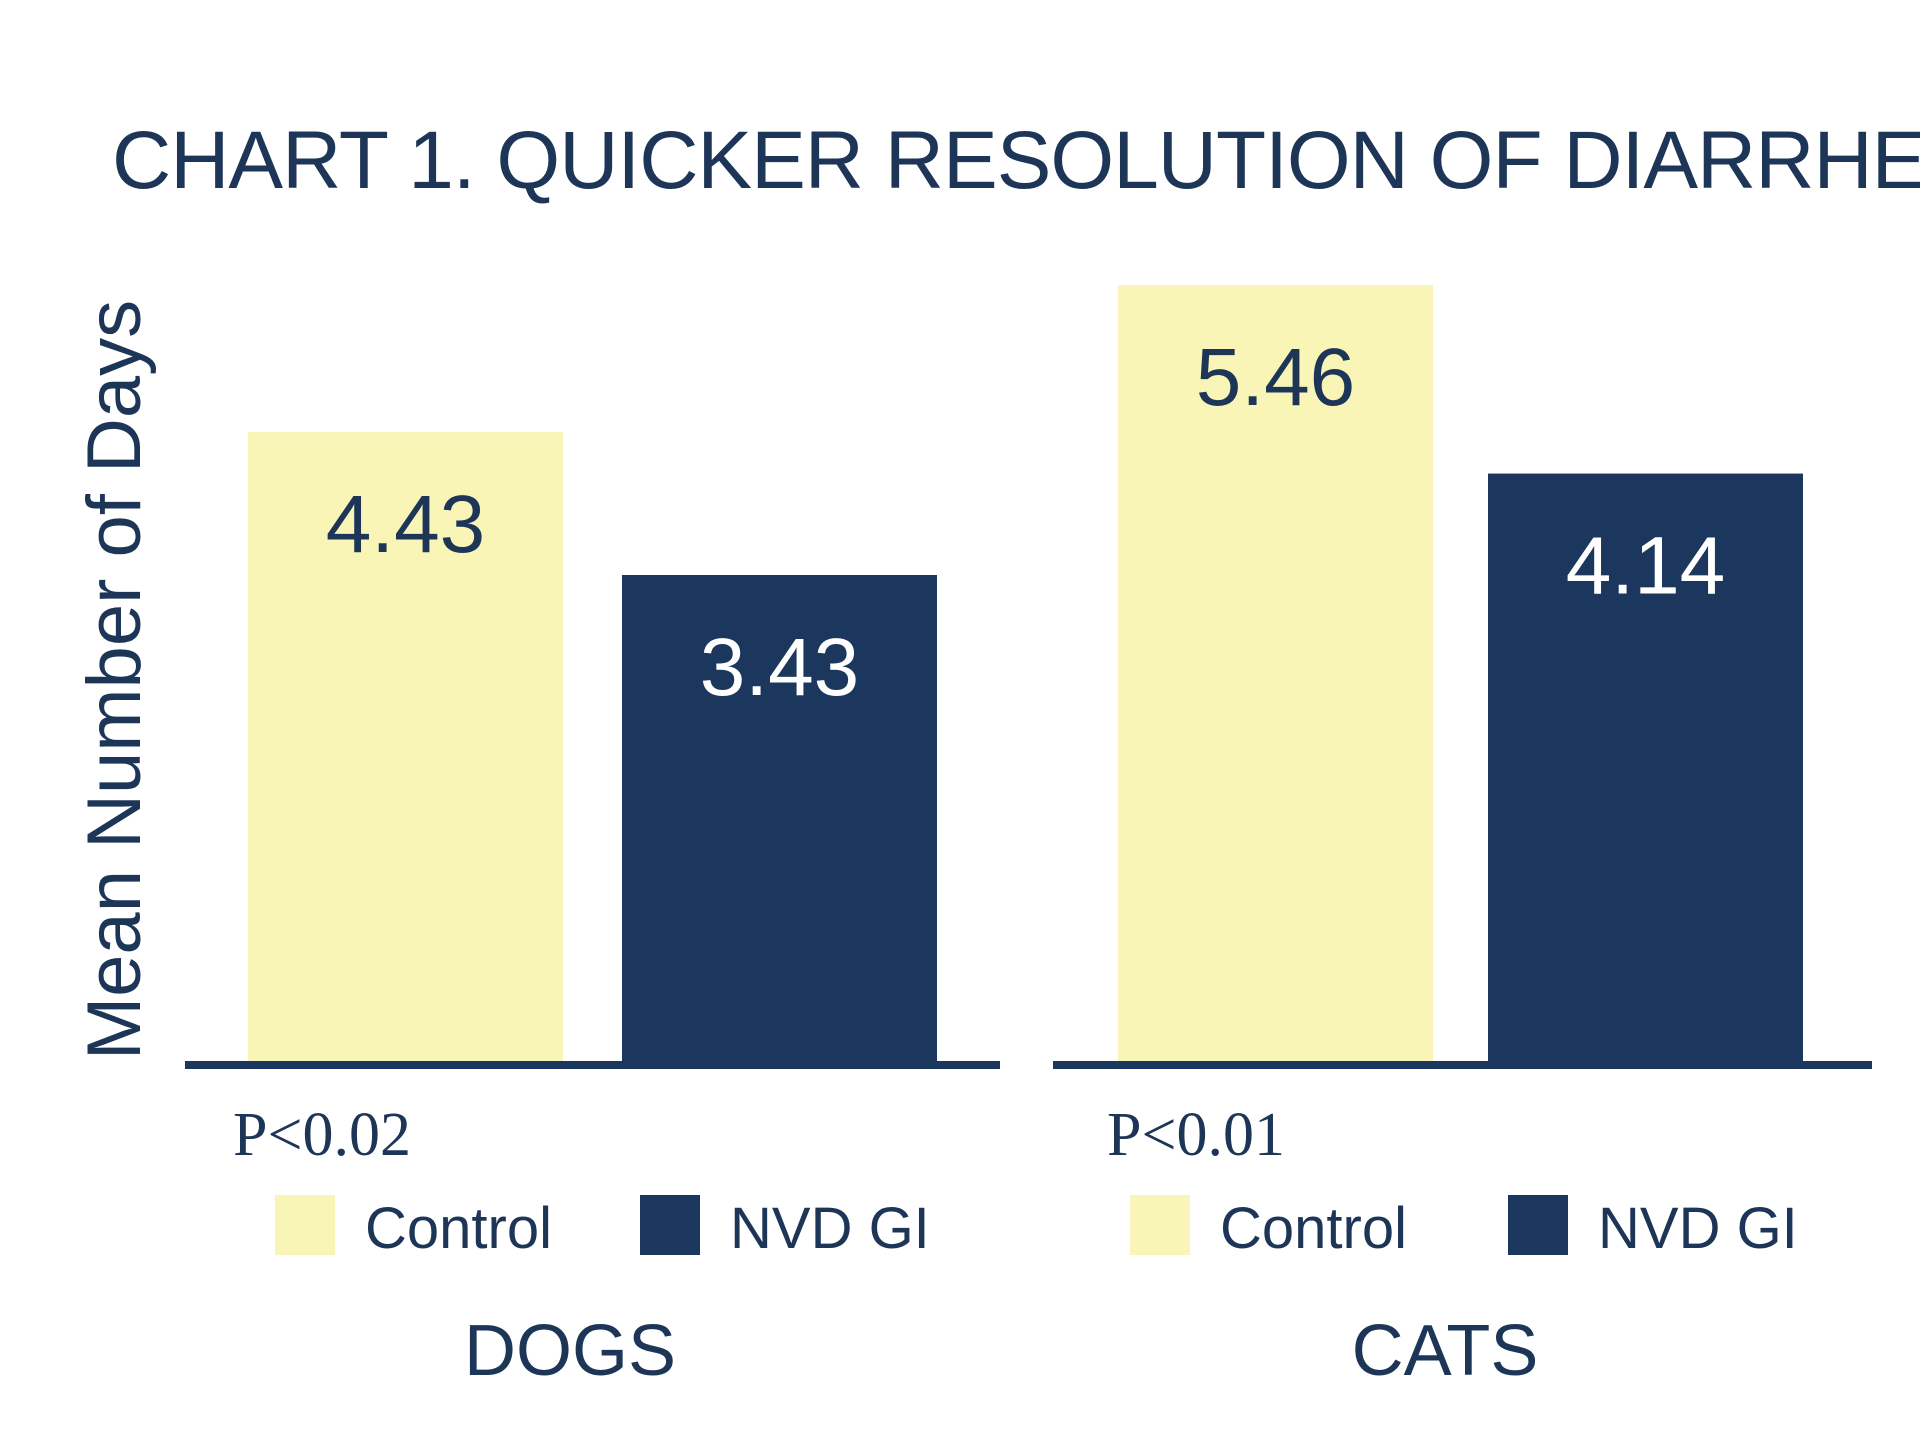 Image resolution: width=1920 pixels, height=1440 pixels. What do you see at coordinates (1196, 1135) in the screenshot?
I see `p-value-label: P<0.01` at bounding box center [1196, 1135].